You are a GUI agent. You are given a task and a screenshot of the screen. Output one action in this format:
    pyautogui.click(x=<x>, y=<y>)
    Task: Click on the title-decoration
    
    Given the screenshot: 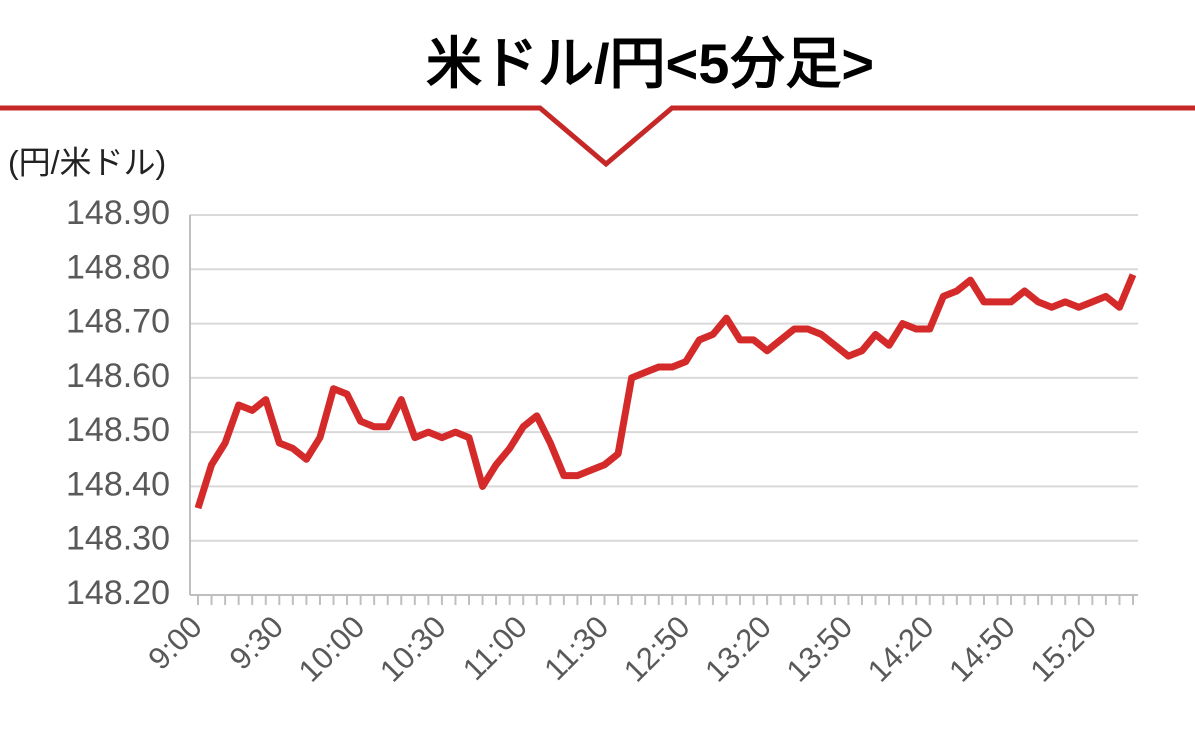 What is the action you would take?
    pyautogui.click(x=597, y=136)
    